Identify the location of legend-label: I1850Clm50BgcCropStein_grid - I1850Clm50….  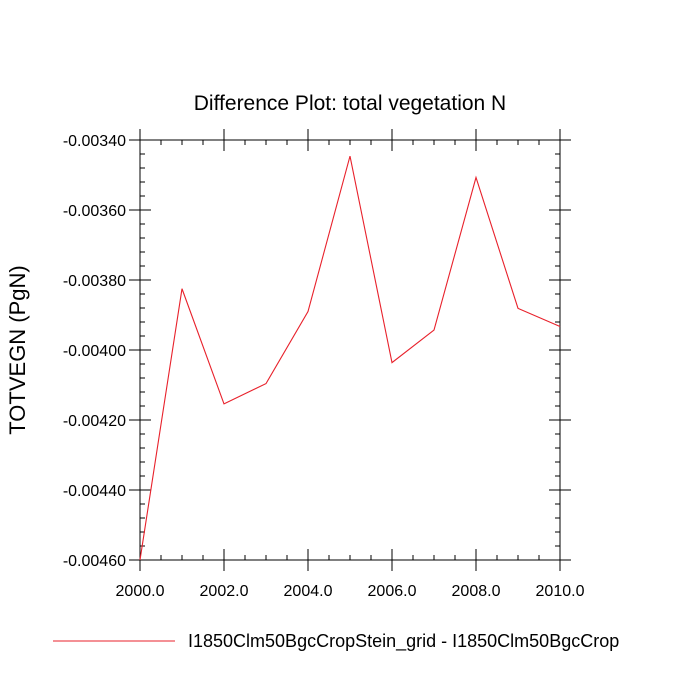
(403, 641).